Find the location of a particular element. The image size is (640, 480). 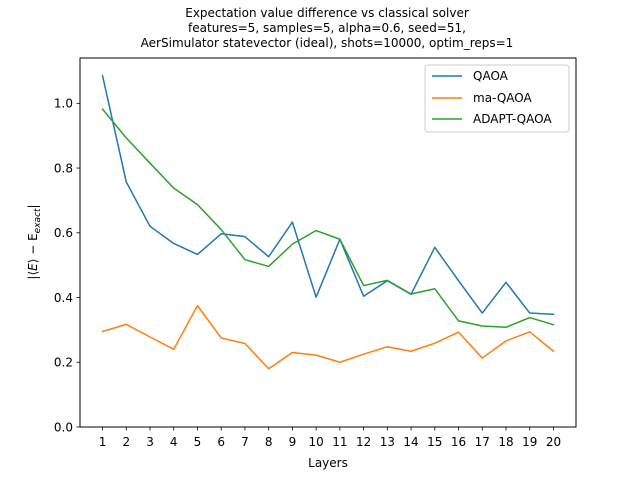

x-tick-label: 10 is located at coordinates (315, 442).